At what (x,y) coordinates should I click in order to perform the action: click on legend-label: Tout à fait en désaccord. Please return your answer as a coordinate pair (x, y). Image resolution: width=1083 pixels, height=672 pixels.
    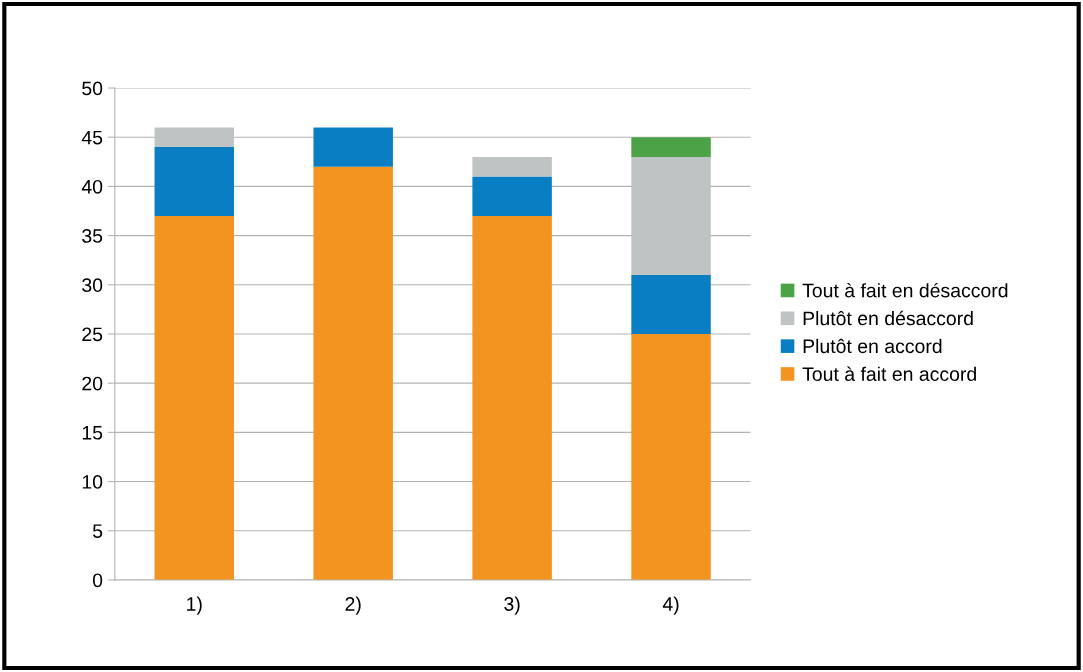
    Looking at the image, I should click on (905, 290).